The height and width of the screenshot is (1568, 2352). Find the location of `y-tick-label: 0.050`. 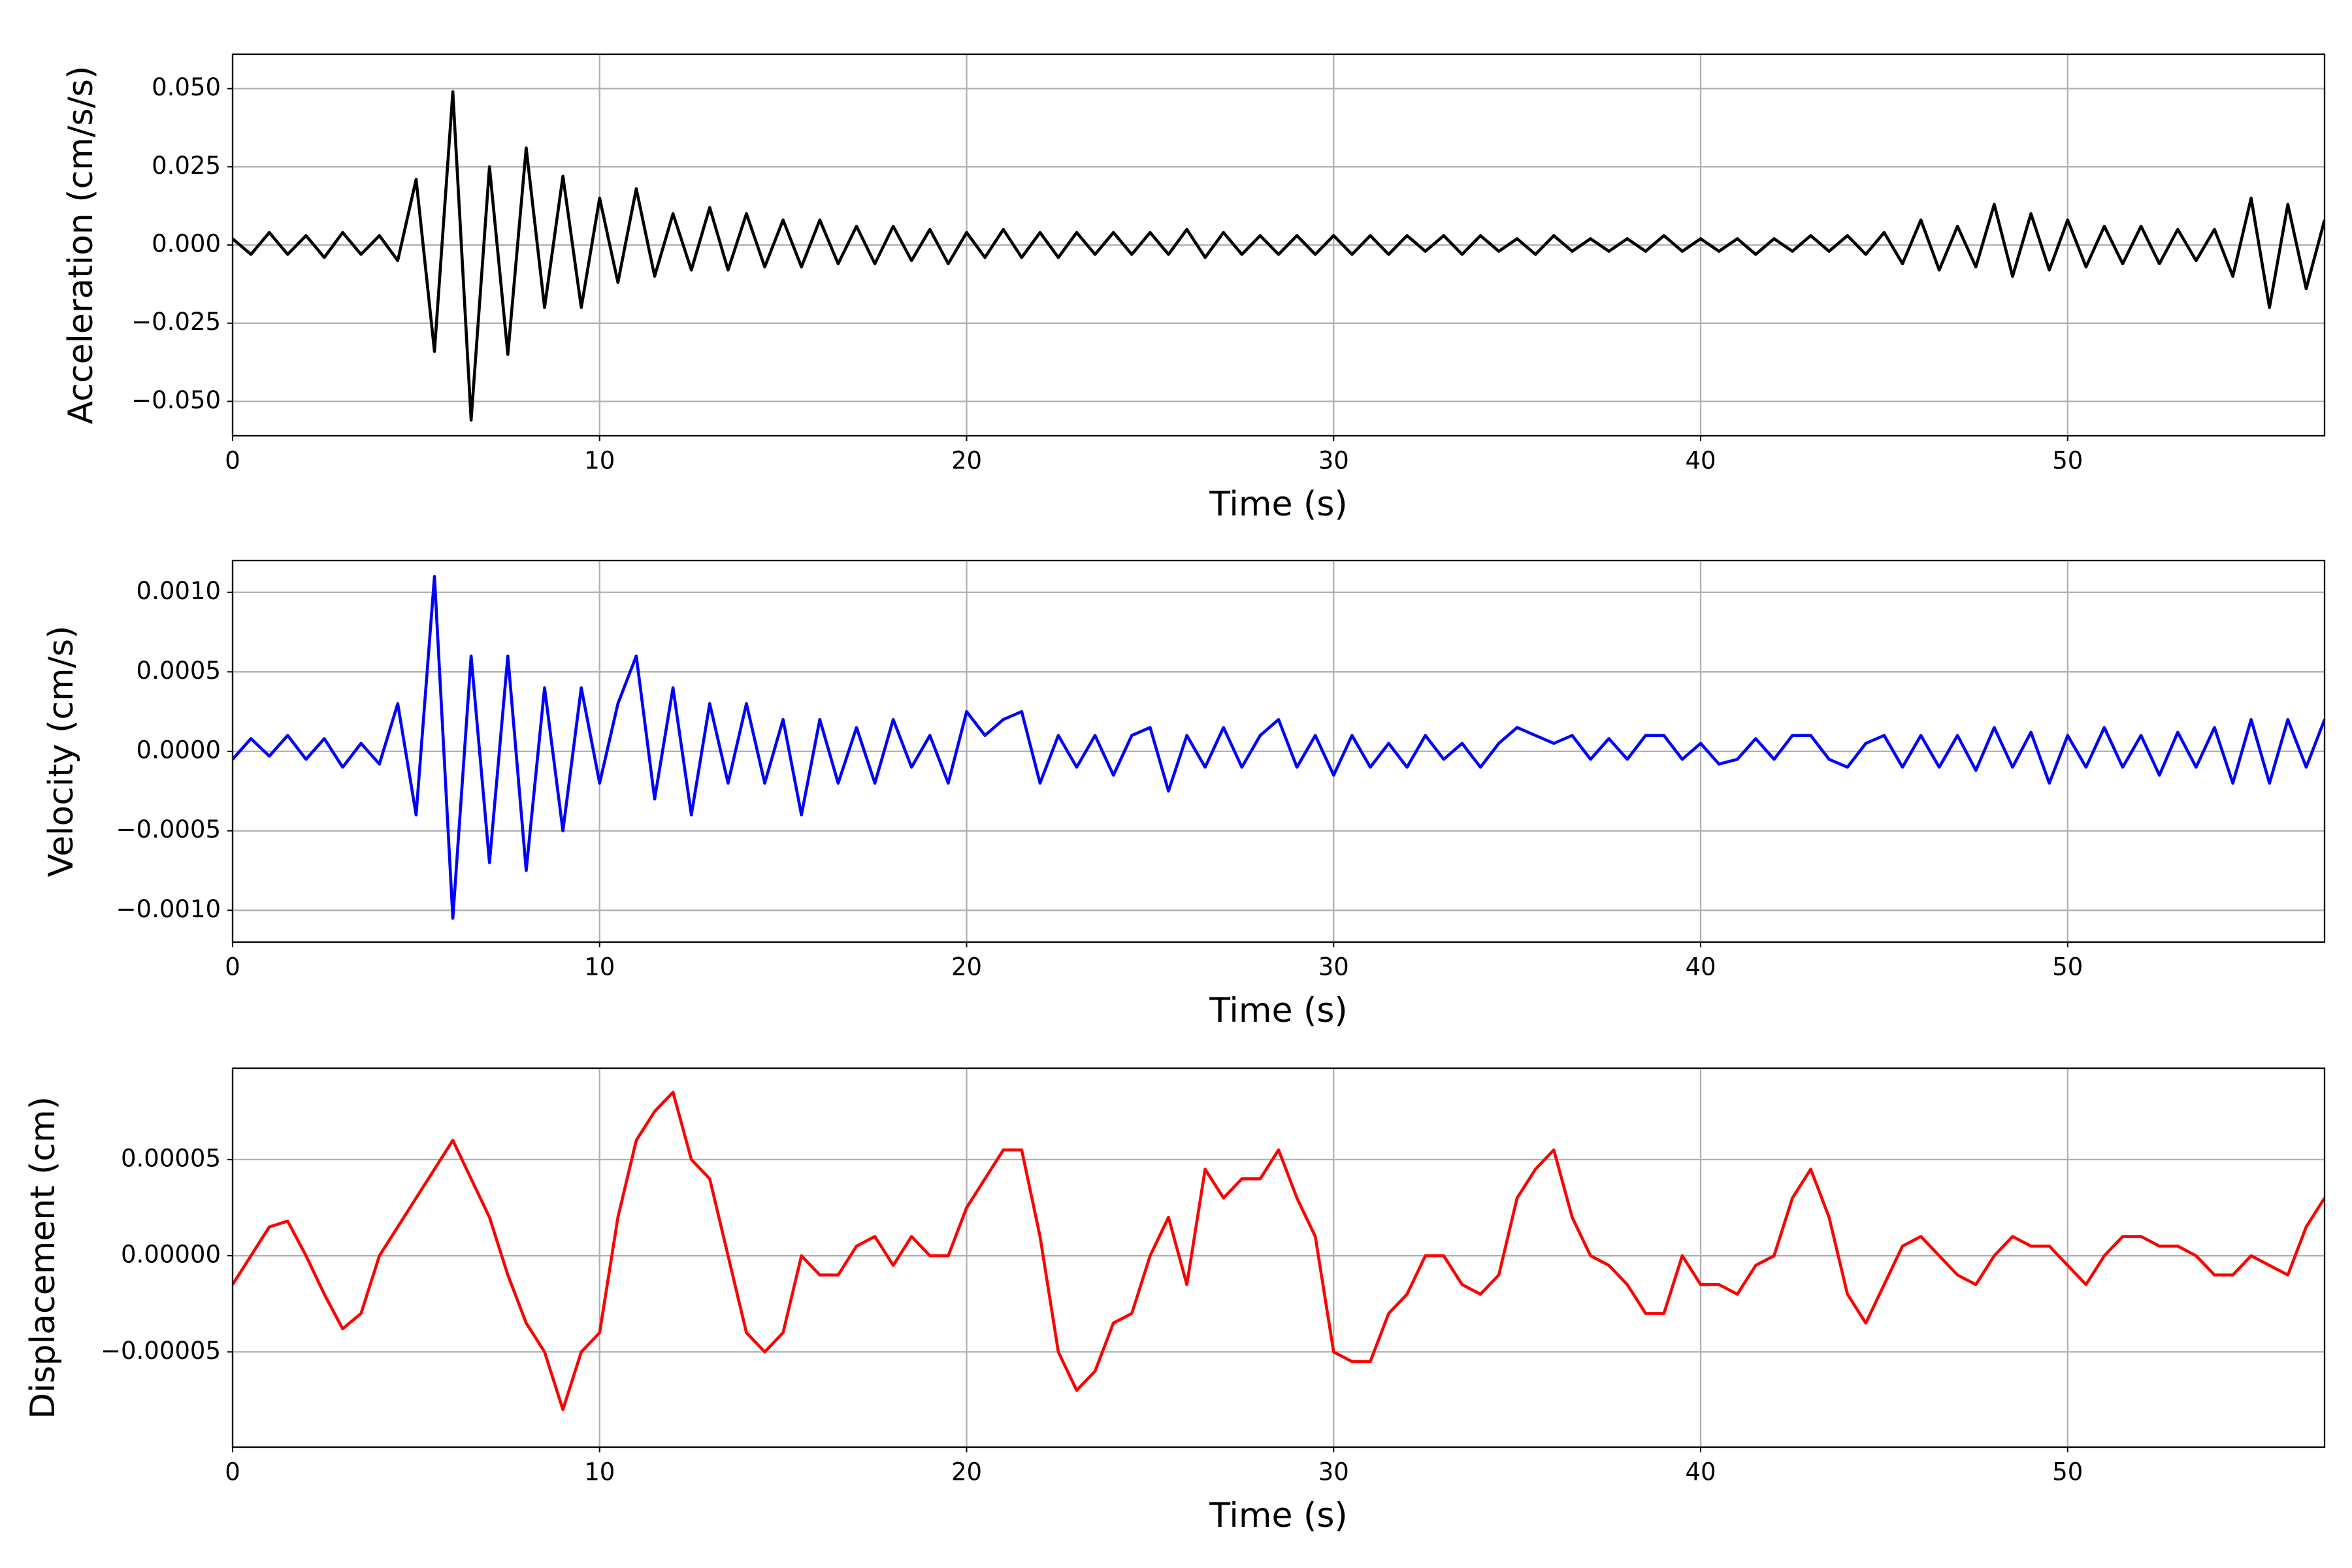

y-tick-label: 0.050 is located at coordinates (186, 87).